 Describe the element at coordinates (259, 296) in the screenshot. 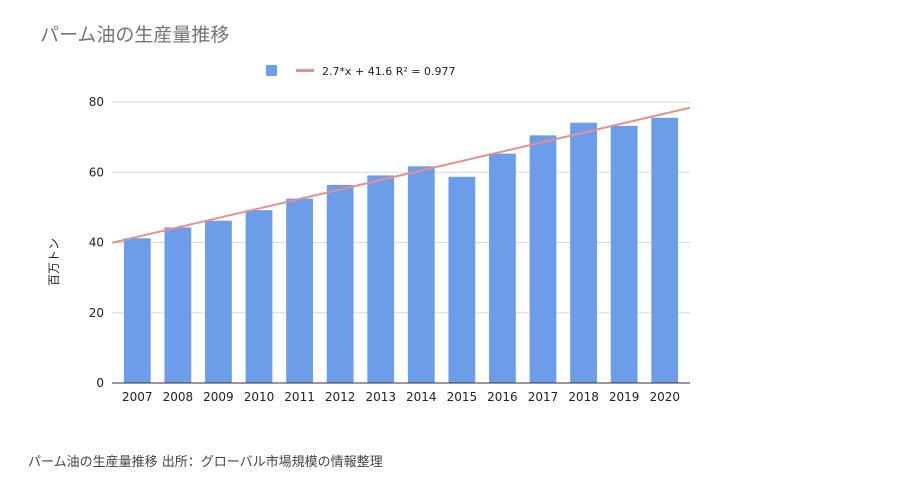

I see `bar-2010` at that location.